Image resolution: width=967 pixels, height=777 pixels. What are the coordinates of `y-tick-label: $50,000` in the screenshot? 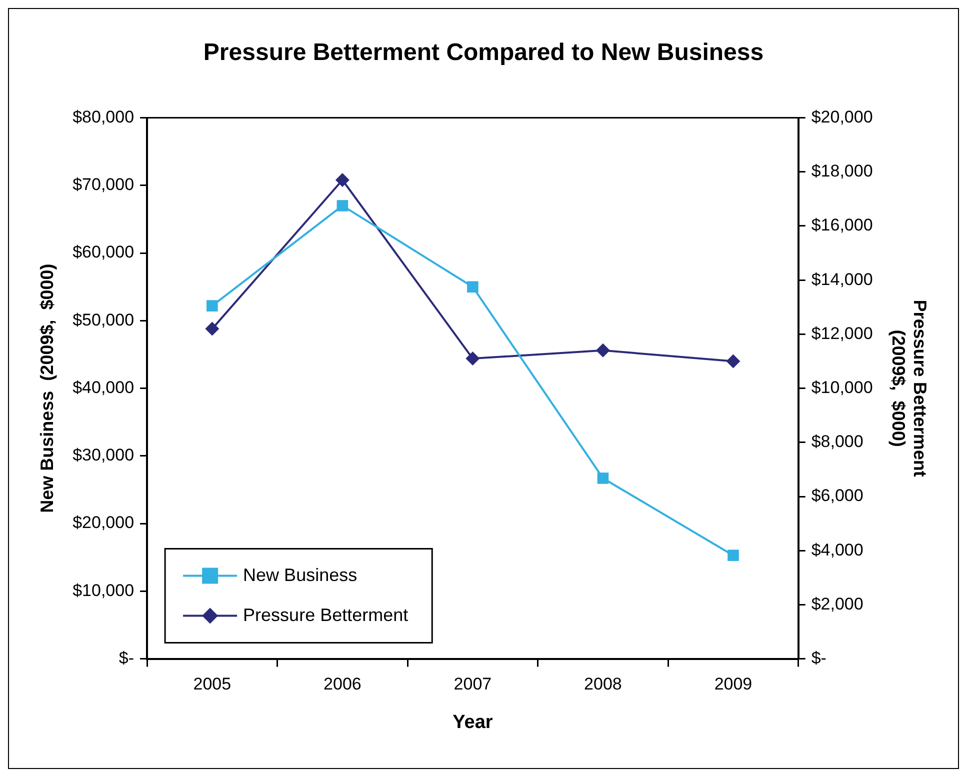 It's located at (103, 320).